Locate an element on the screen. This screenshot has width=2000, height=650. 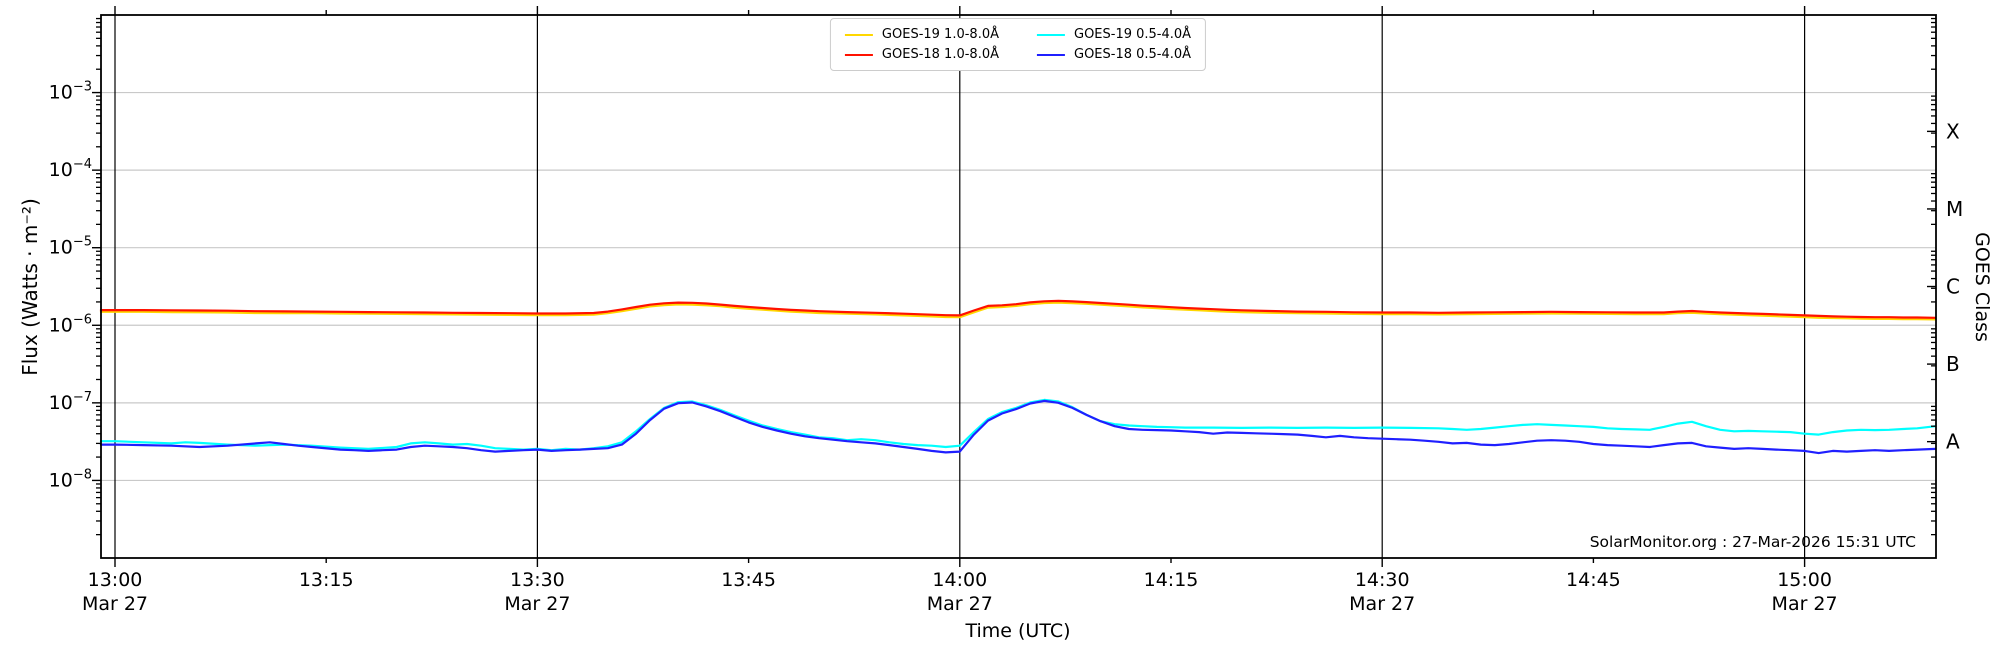
legend-label-goes19-short: GOES-19 0.5-4.0Å is located at coordinates (1133, 34).